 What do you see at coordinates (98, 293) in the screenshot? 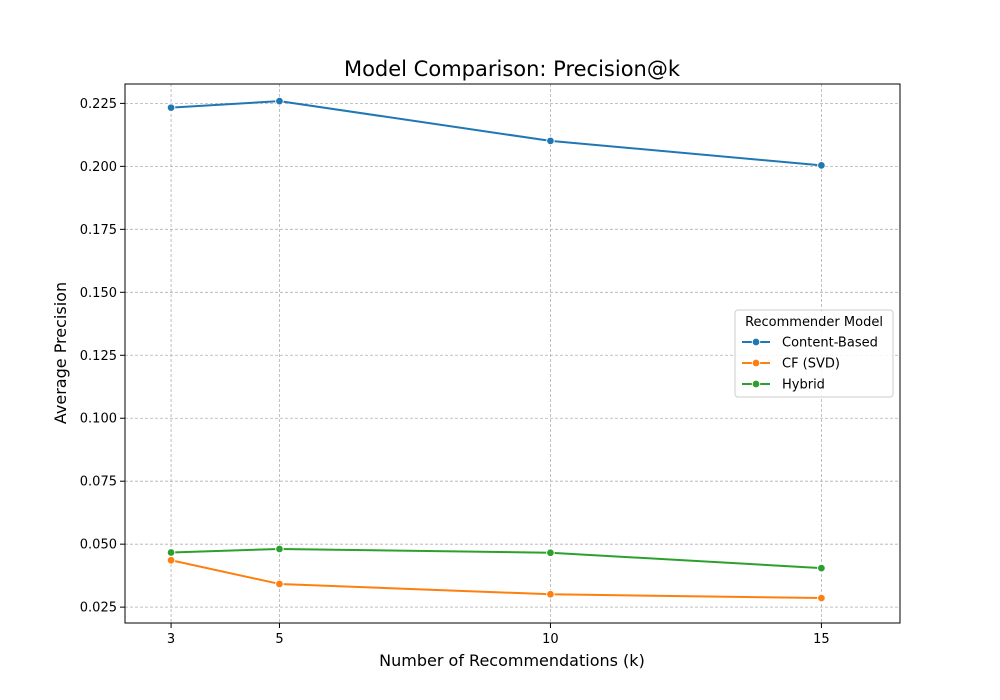
I see `y-tick-label: 0.150` at bounding box center [98, 293].